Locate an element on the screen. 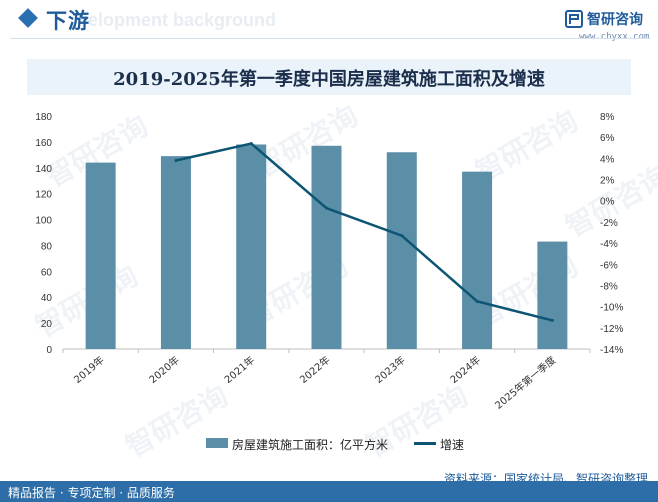  y-right-tick-label: -6% is located at coordinates (609, 265).